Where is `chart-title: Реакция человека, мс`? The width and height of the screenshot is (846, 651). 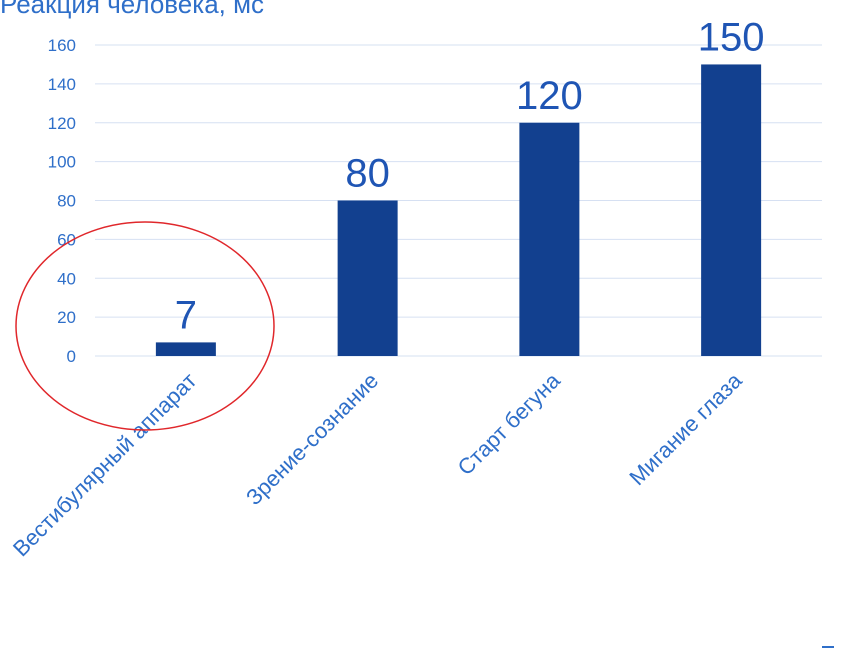 chart-title: Реакция человека, мс is located at coordinates (132, 9).